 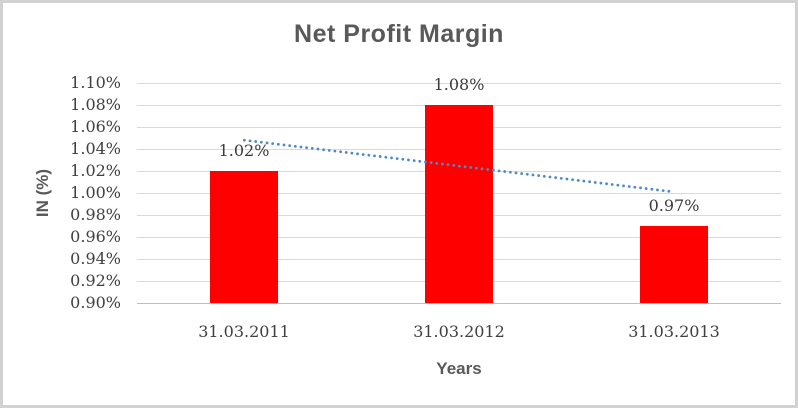 I want to click on y-tick-label: 0.92%, so click(x=95, y=280).